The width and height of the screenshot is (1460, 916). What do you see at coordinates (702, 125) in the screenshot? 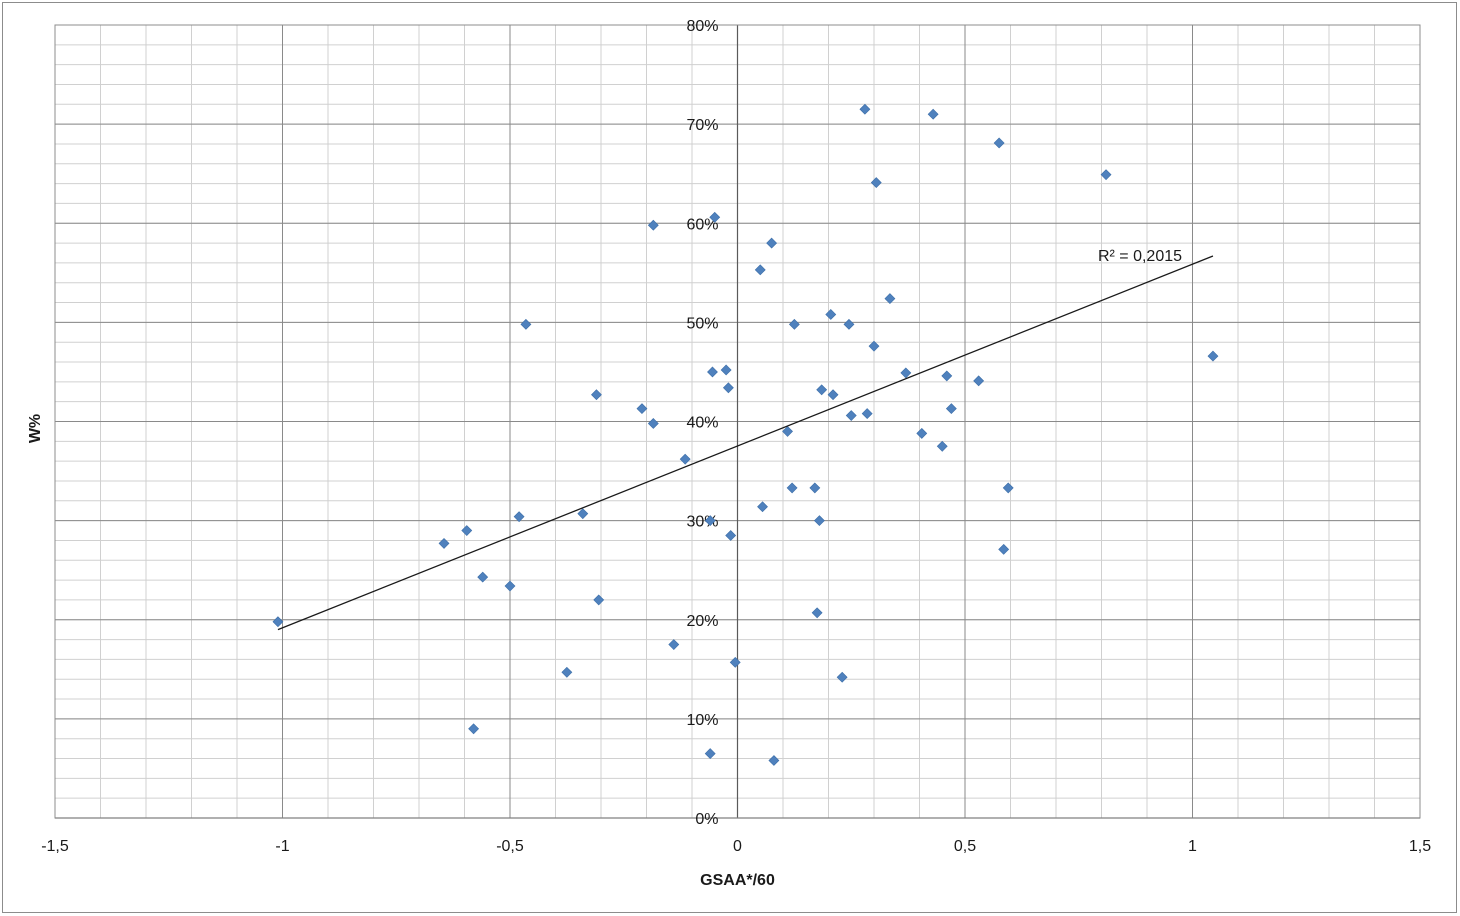
I see `y-tick-label: 70%` at bounding box center [702, 125].